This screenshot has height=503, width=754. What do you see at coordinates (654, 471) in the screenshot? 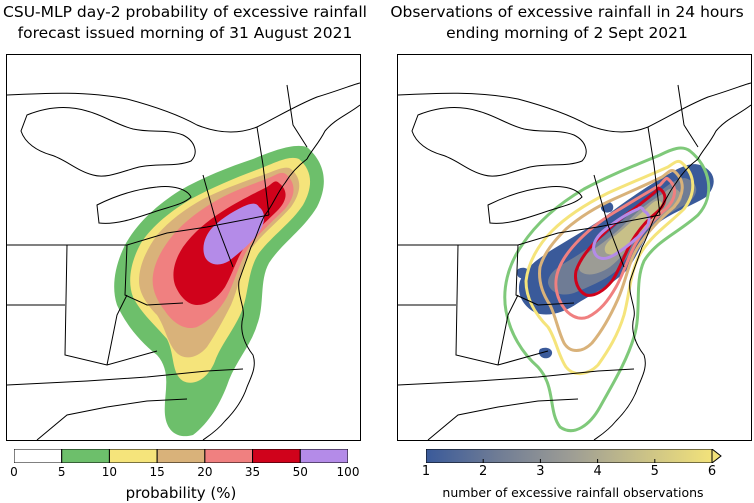
I see `observations-tick-label: 5` at bounding box center [654, 471].